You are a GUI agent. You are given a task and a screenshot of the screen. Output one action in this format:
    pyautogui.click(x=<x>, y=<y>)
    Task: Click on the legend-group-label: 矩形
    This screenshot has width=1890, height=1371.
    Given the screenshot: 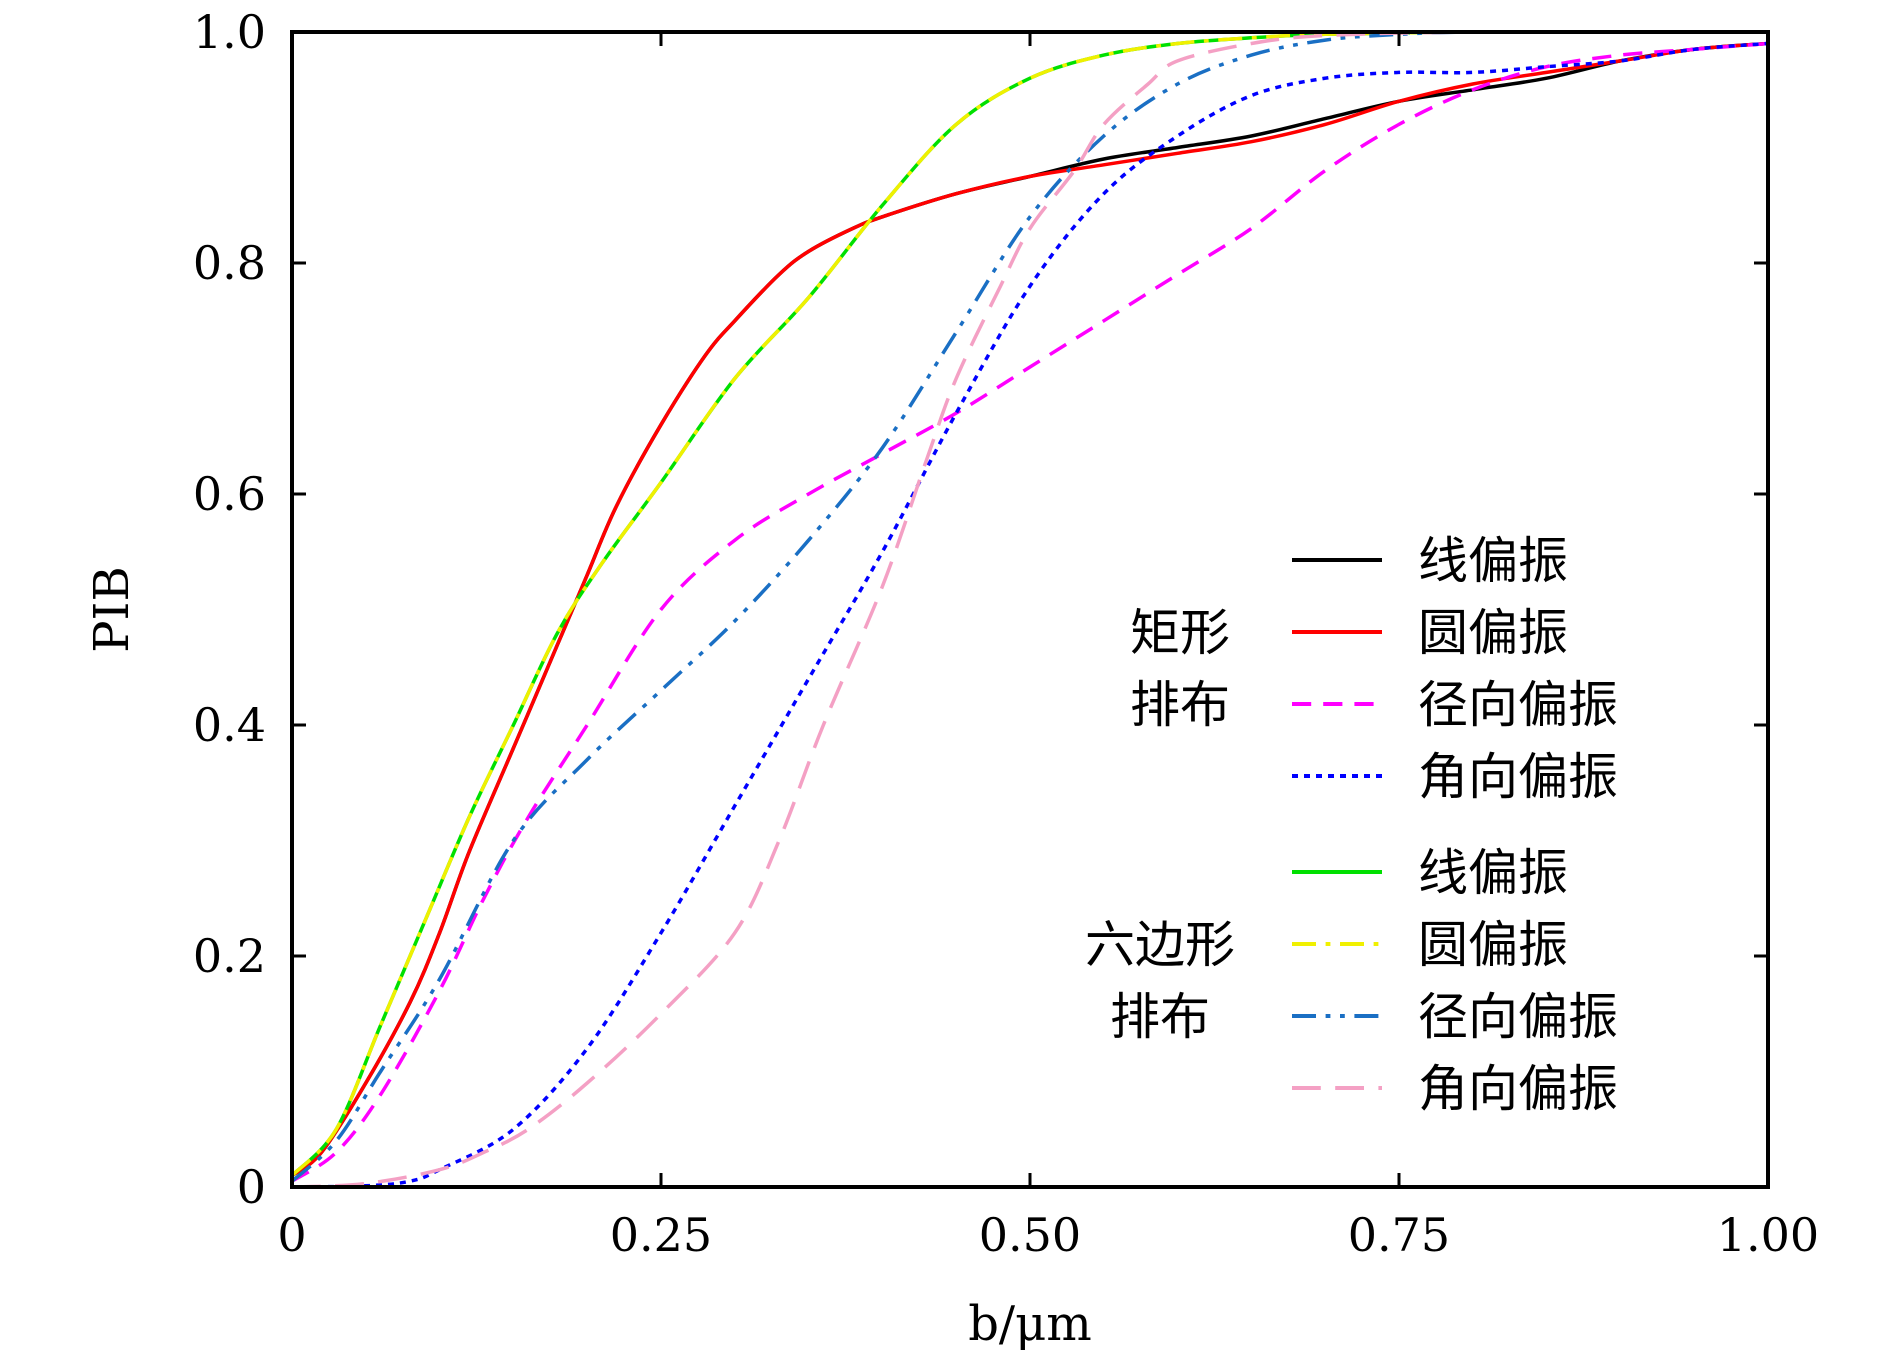 What is the action you would take?
    pyautogui.click(x=1180, y=633)
    